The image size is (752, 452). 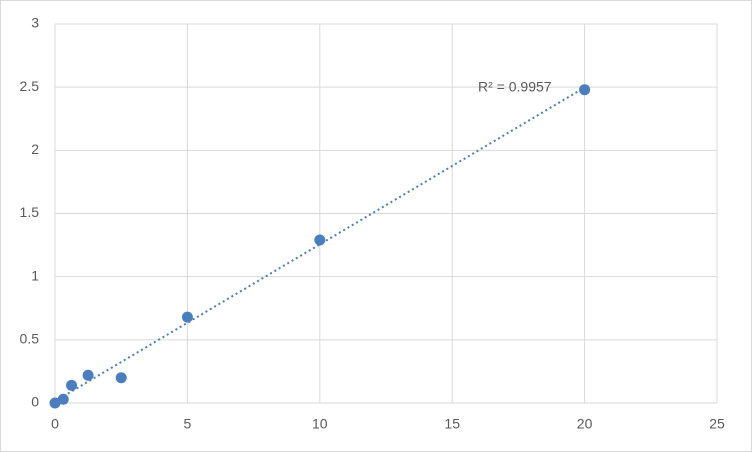 What do you see at coordinates (320, 424) in the screenshot?
I see `x-tick-label: 10` at bounding box center [320, 424].